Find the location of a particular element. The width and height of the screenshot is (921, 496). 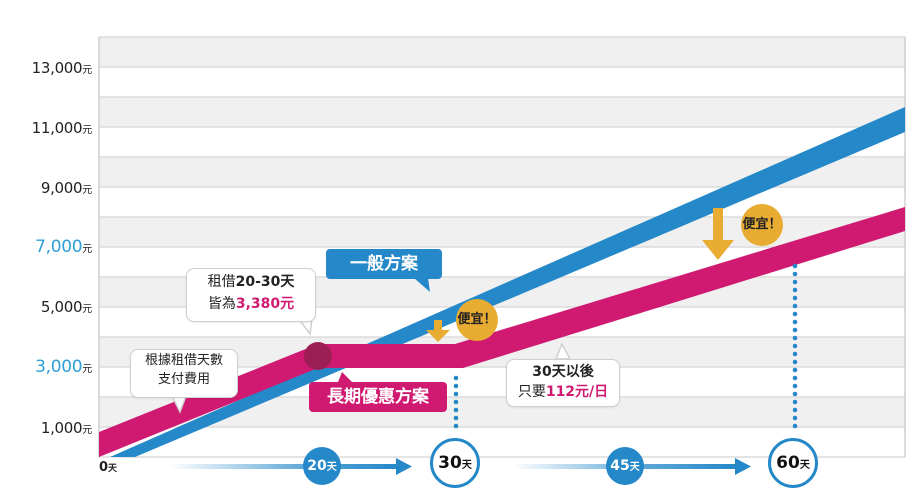

callout-flat-rate: 租借20-30天 皆為3,380元 is located at coordinates (251, 295).